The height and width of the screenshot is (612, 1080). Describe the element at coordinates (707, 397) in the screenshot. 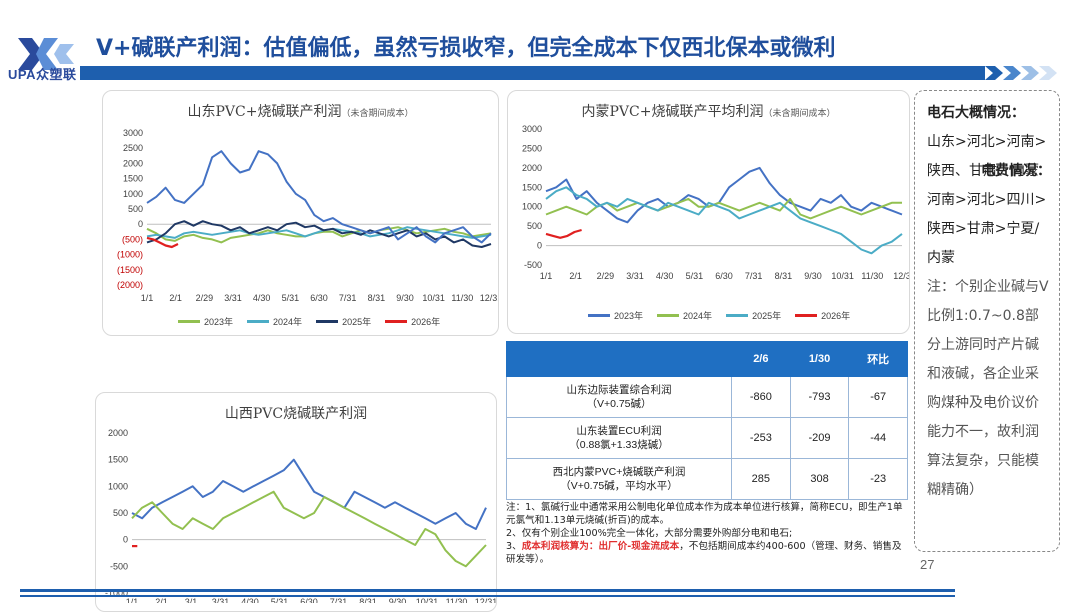

I see `table-row: 山东边际装置综合利润 （V+0.75碱） -860 -793 -67` at that location.